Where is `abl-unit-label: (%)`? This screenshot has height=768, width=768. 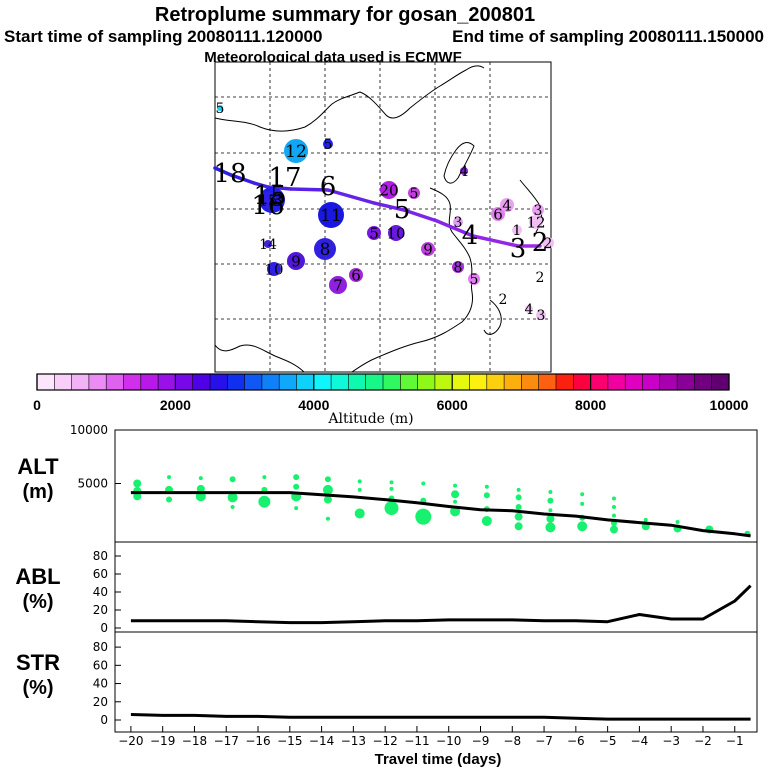 abl-unit-label: (%) is located at coordinates (37, 602).